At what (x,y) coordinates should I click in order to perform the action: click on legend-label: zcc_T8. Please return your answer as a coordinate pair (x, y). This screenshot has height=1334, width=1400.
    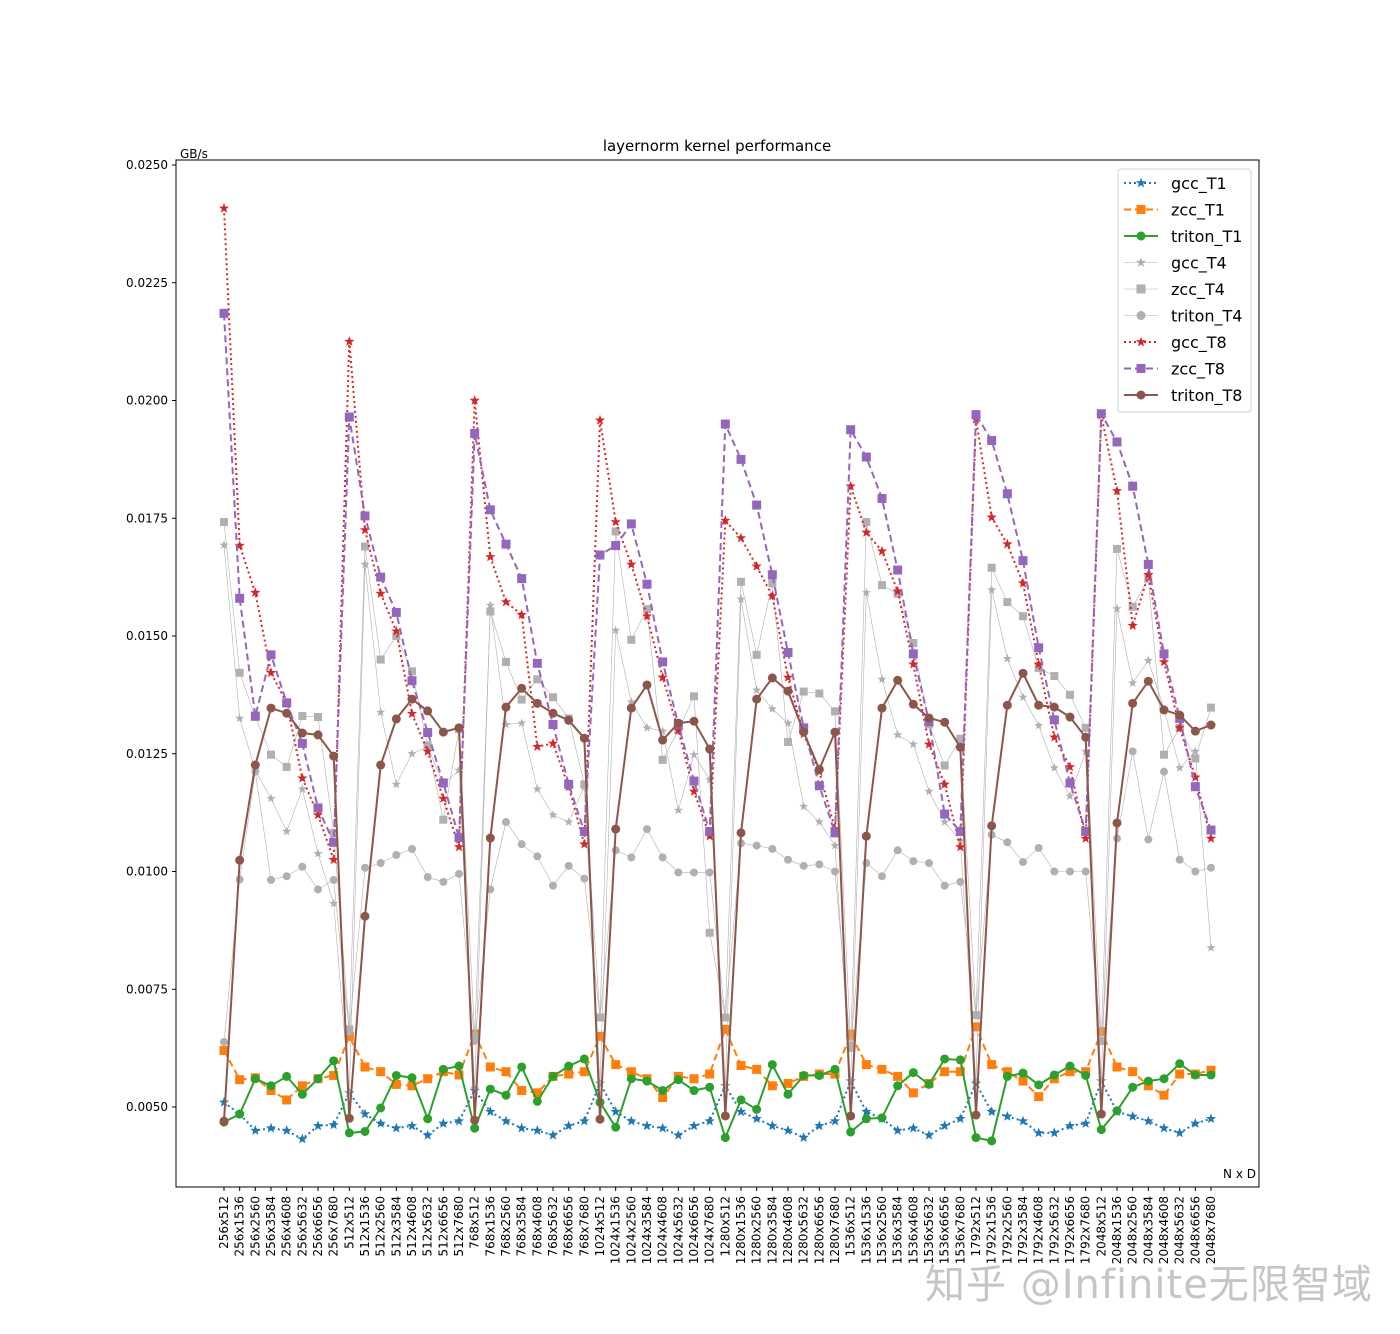
    Looking at the image, I should click on (1198, 370).